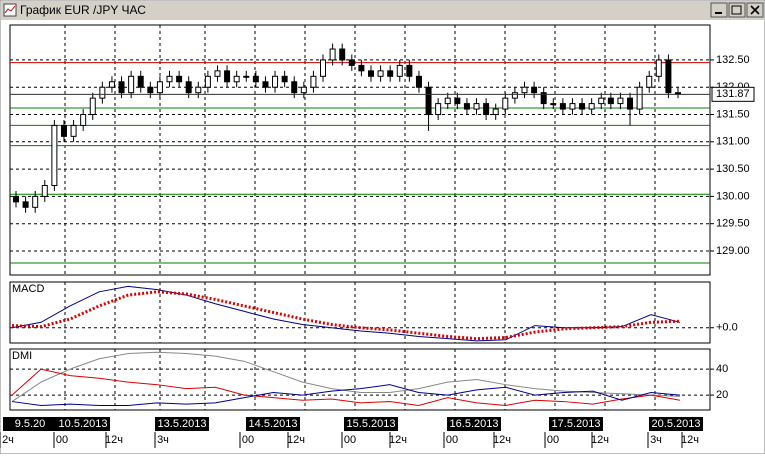 The width and height of the screenshot is (765, 459). I want to click on last-price-box, so click(733, 94).